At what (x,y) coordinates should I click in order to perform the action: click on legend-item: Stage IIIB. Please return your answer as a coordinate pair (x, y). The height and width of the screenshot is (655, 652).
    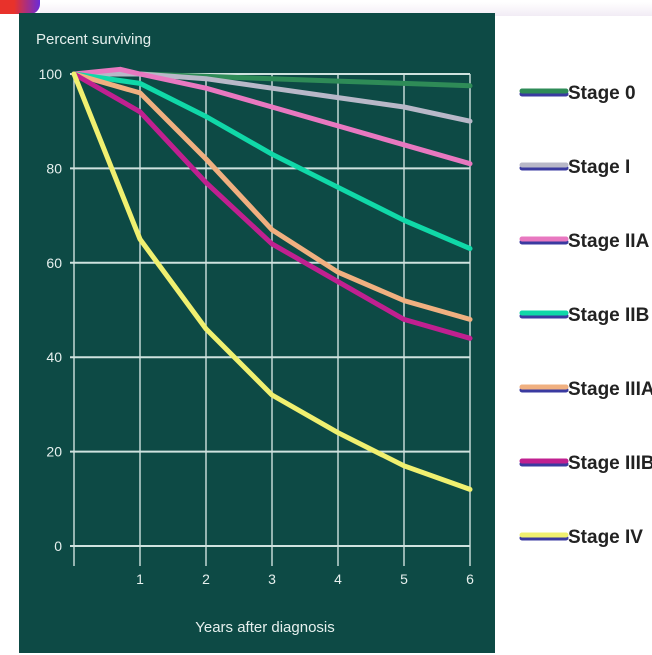
    Looking at the image, I should click on (585, 463).